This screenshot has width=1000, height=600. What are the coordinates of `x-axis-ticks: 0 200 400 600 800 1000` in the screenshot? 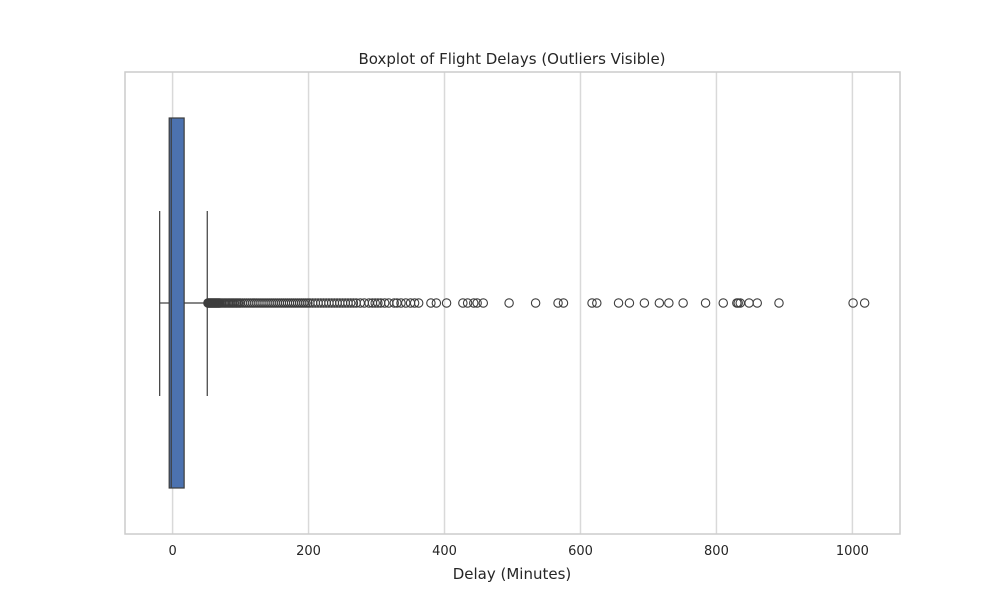 It's located at (518, 551).